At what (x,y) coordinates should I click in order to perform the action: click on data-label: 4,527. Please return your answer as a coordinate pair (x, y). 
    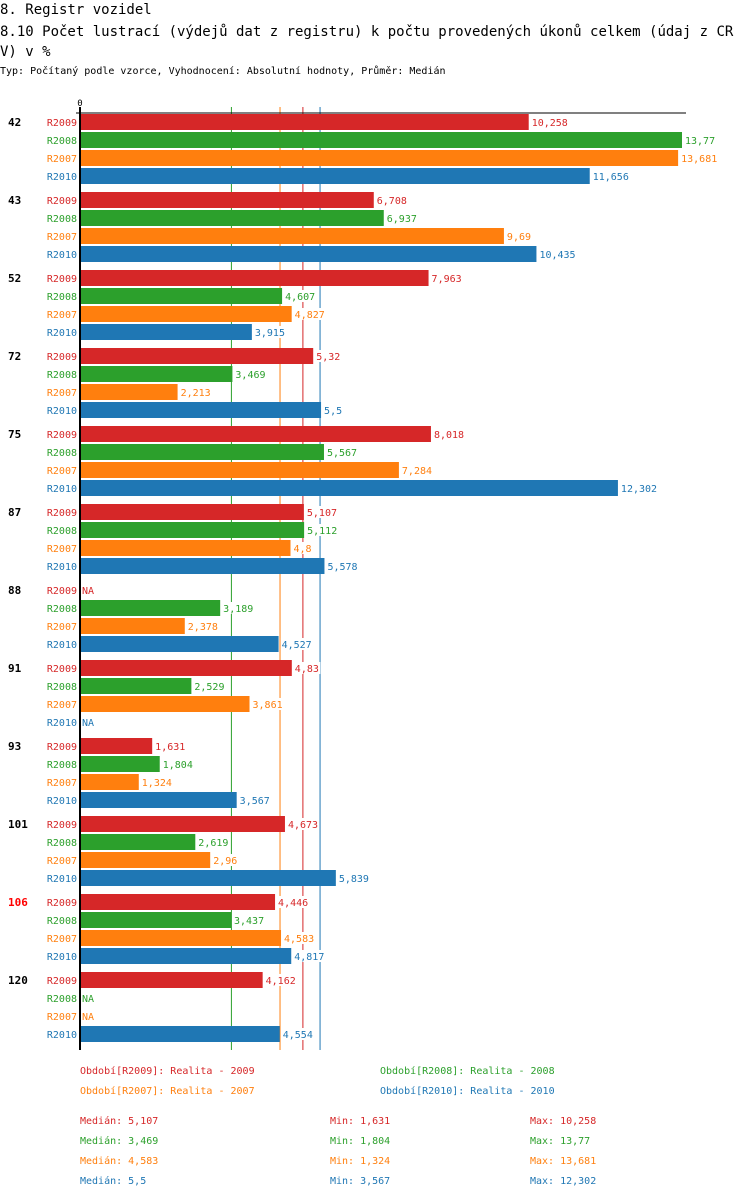
    Looking at the image, I should click on (297, 645).